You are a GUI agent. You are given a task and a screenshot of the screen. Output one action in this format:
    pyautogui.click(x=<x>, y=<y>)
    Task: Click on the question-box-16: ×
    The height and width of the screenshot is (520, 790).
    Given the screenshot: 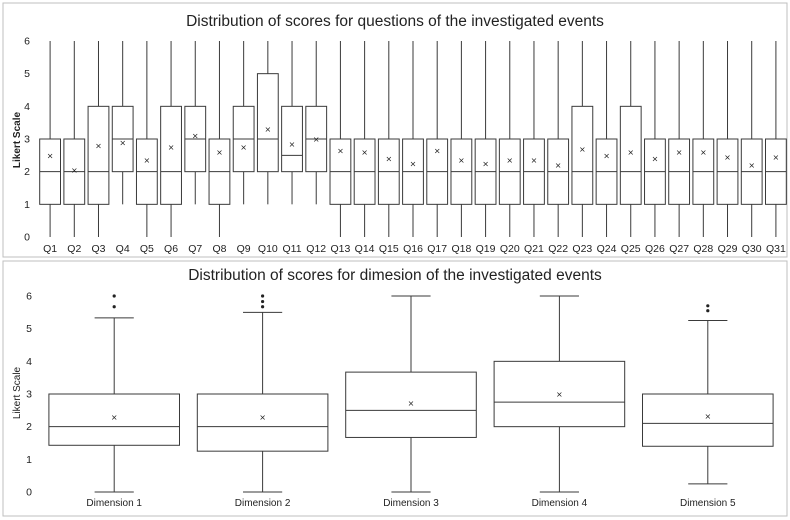 What is the action you would take?
    pyautogui.click(x=413, y=139)
    